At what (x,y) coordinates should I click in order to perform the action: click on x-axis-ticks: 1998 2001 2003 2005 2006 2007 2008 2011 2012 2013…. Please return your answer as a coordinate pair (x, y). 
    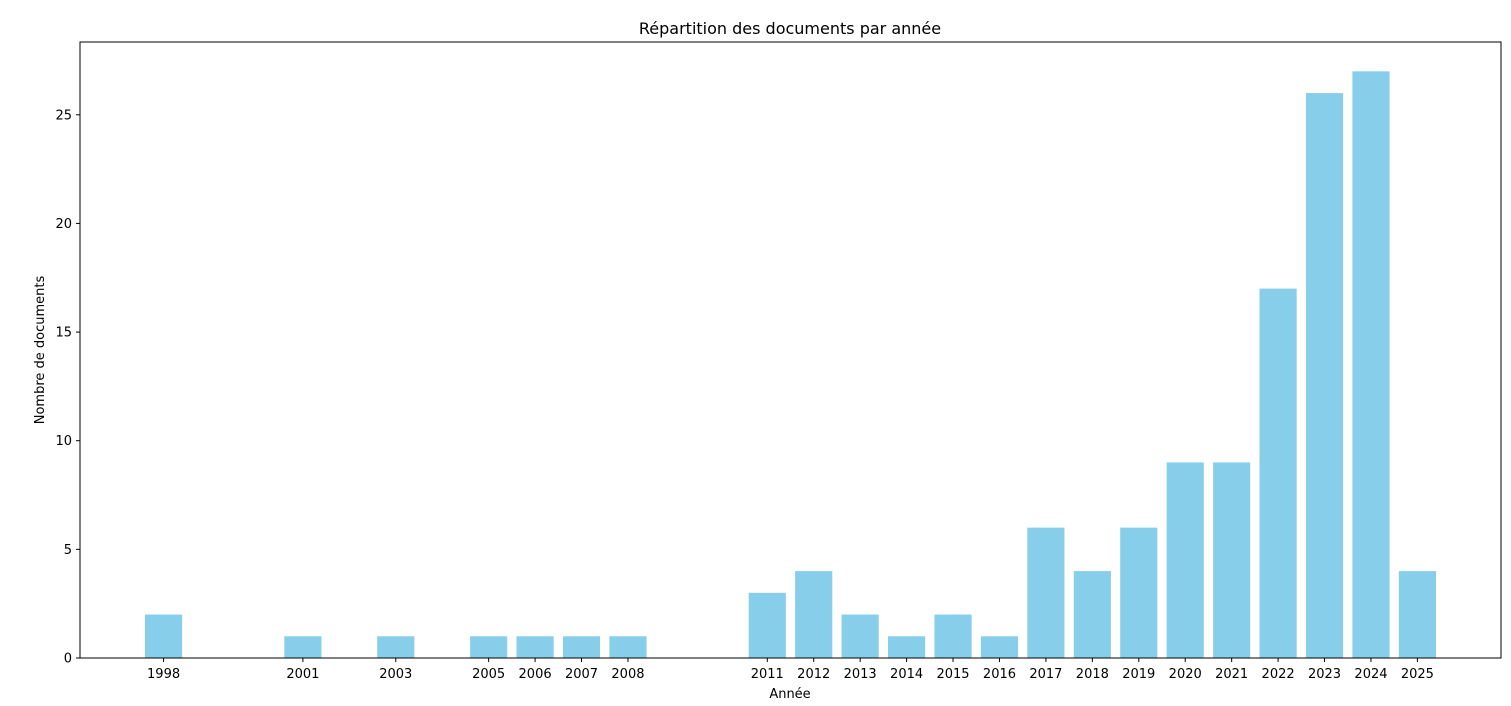
    Looking at the image, I should click on (790, 670).